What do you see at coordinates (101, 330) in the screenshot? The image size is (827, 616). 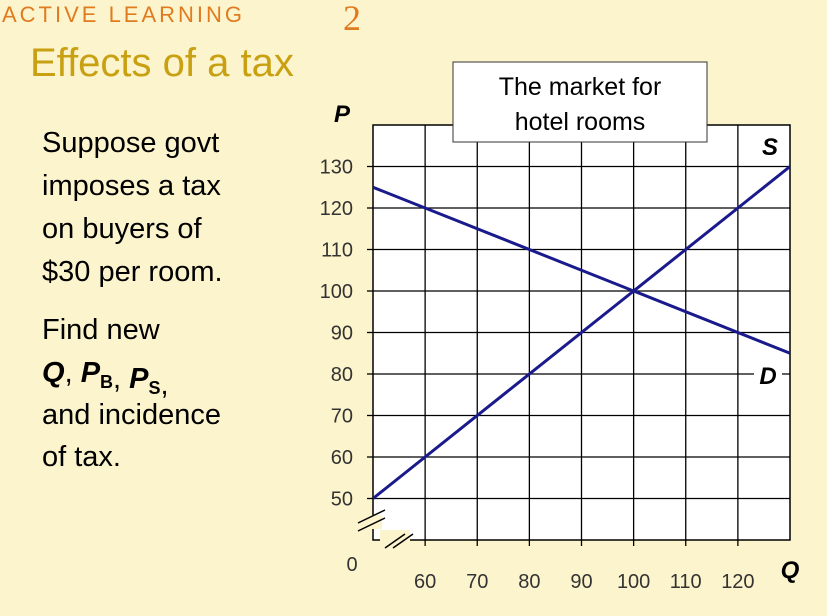 I see `body-text: Find new` at bounding box center [101, 330].